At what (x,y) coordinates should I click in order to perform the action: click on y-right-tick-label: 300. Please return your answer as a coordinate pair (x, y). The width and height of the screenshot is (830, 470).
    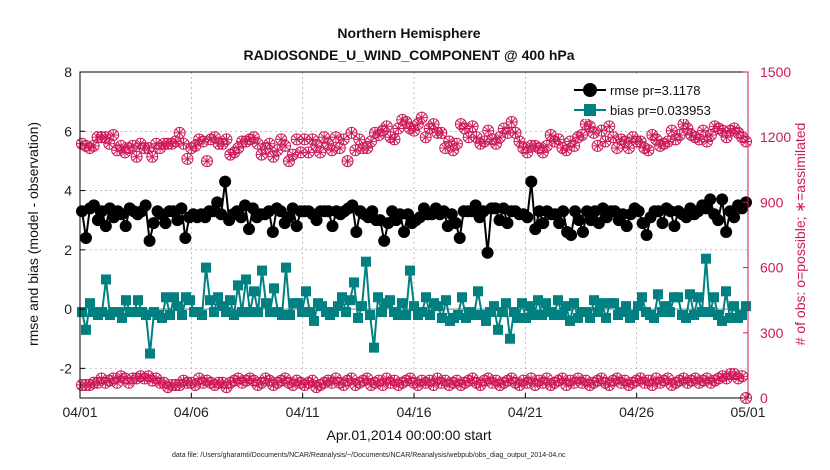
    Looking at the image, I should click on (772, 333).